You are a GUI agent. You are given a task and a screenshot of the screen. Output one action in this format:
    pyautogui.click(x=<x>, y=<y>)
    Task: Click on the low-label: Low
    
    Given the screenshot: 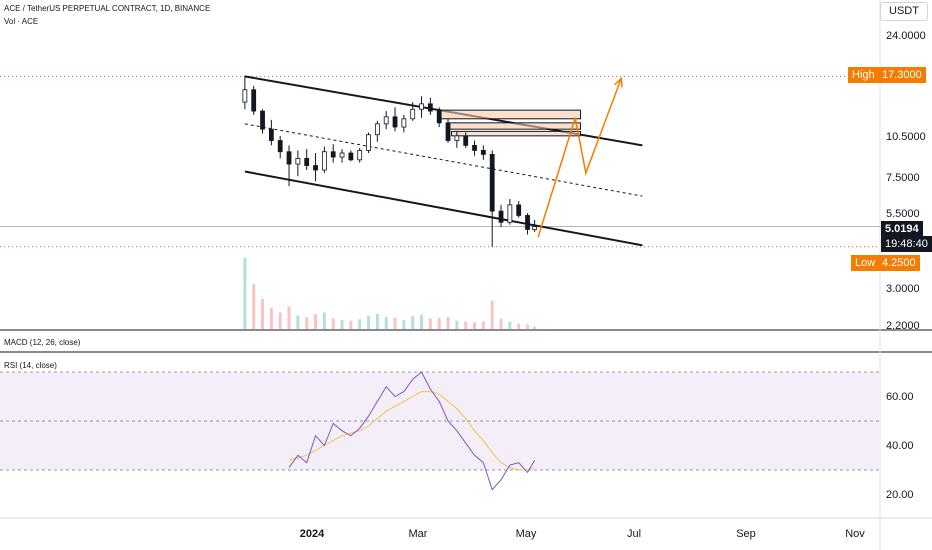 What is the action you would take?
    pyautogui.click(x=865, y=263)
    